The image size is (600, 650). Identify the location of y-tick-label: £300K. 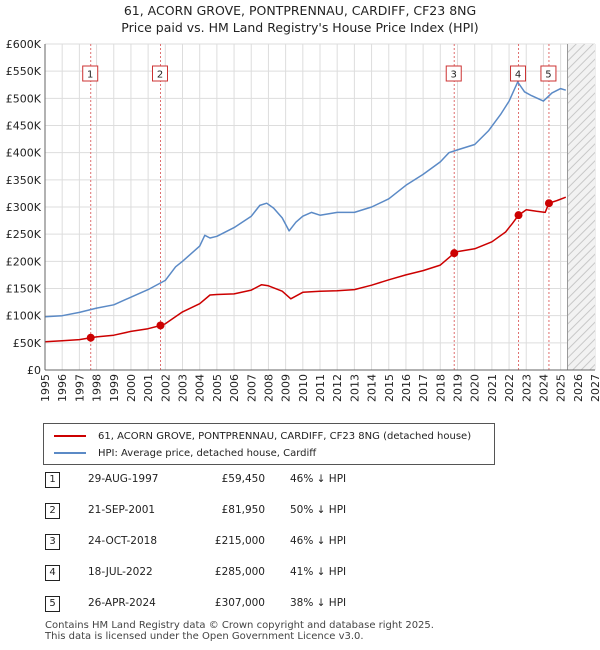
(24, 207).